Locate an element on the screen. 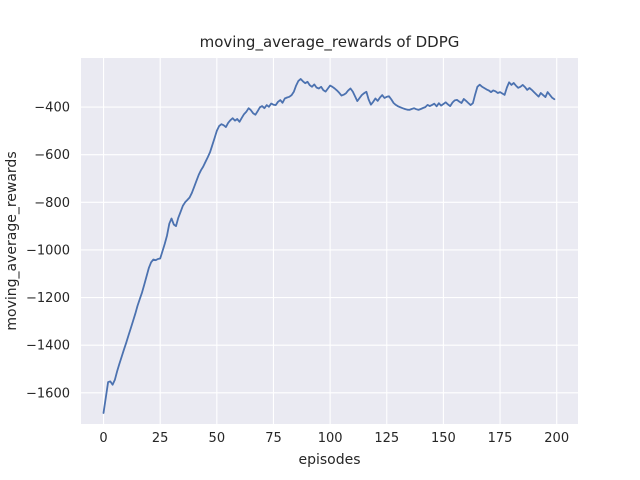 This screenshot has height=480, width=640. y-tick-label: −1400 is located at coordinates (48, 346).